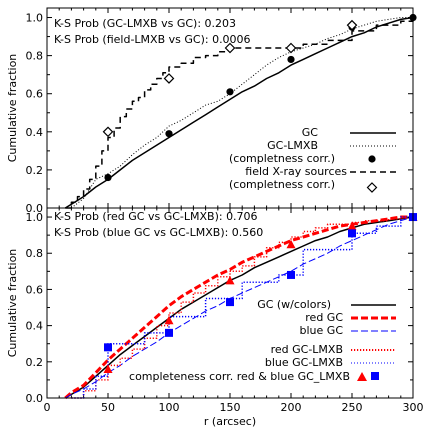  I want to click on bottom-legend-label-completeness: completeness corr. red & blue GC_LMXB, so click(239, 376).